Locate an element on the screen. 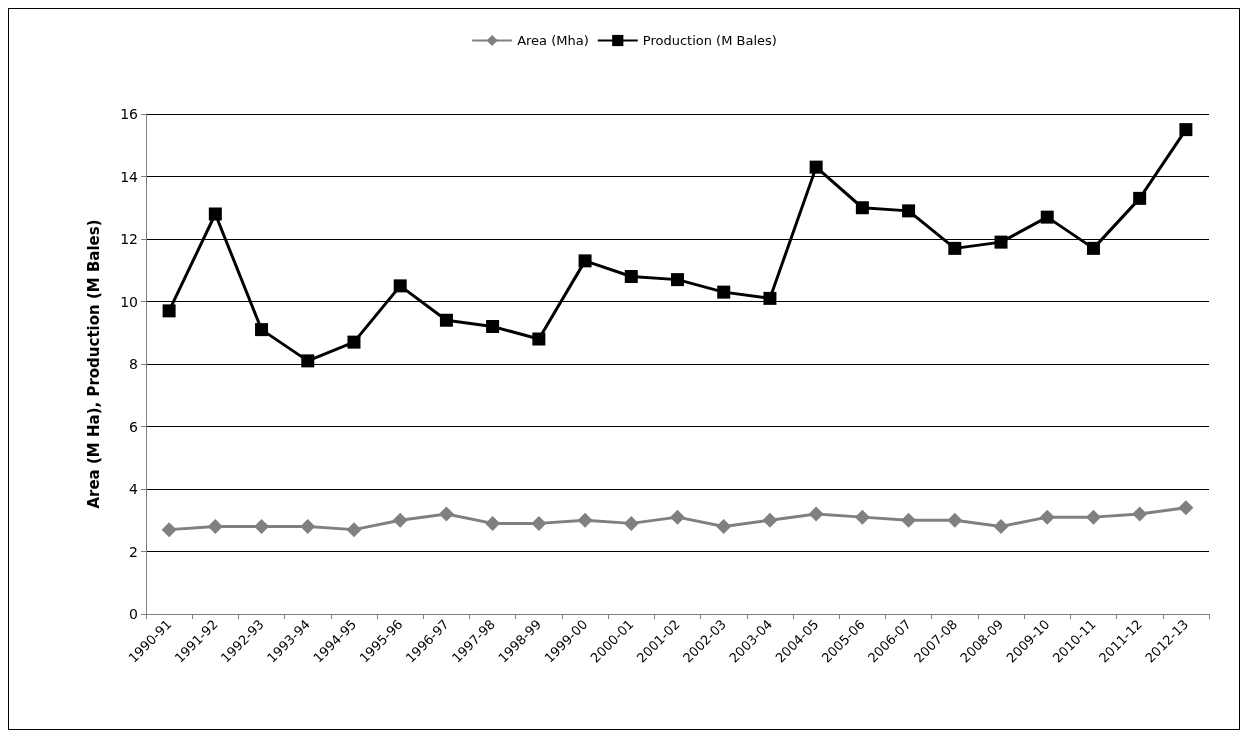 Image resolution: width=1248 pixels, height=738 pixels. y-tick-label: 14 is located at coordinates (129, 176).